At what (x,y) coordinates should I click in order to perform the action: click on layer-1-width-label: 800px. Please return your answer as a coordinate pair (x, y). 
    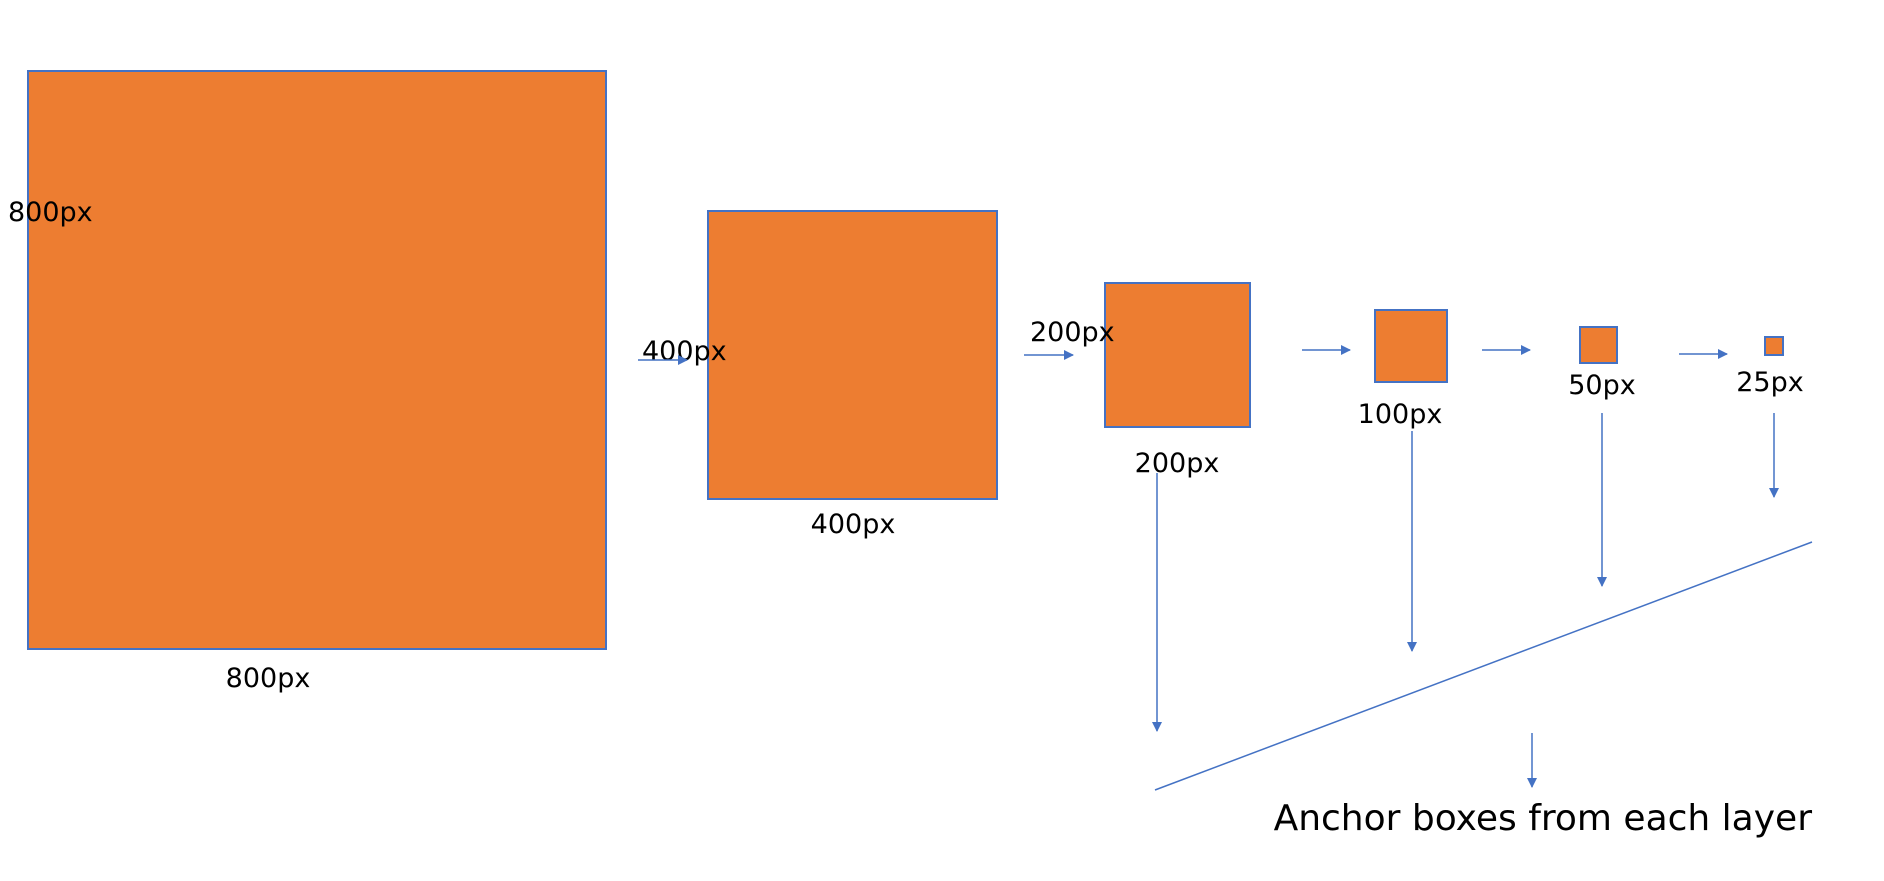
    Looking at the image, I should click on (268, 678).